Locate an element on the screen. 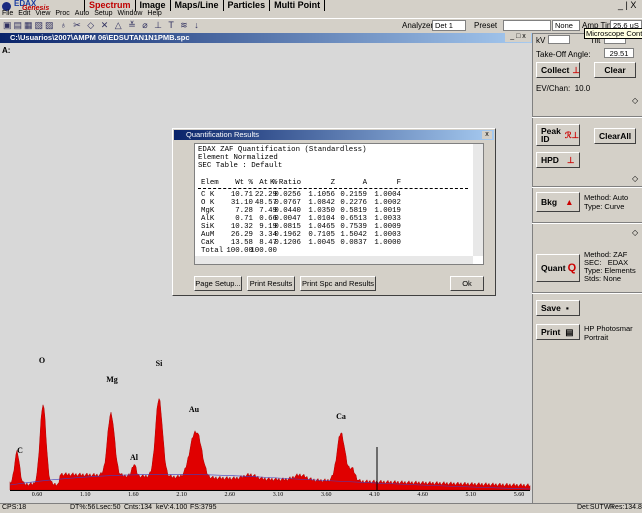 Image resolution: width=642 pixels, height=513 pixels. scrollbar is located at coordinates (478, 200).